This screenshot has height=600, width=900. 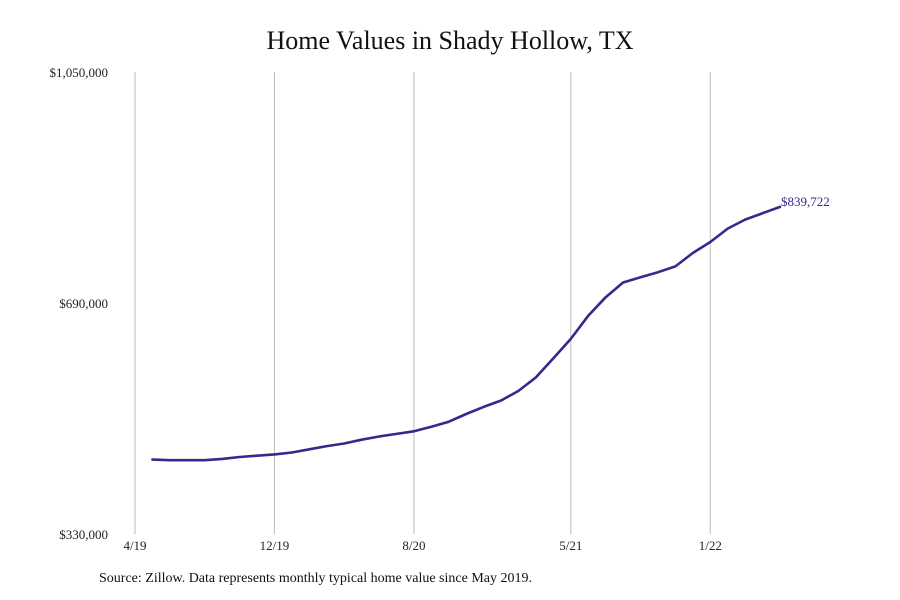 I want to click on x-axis-ticks: 4/19 12/19 8/20 5/21 1/22, so click(x=422, y=545).